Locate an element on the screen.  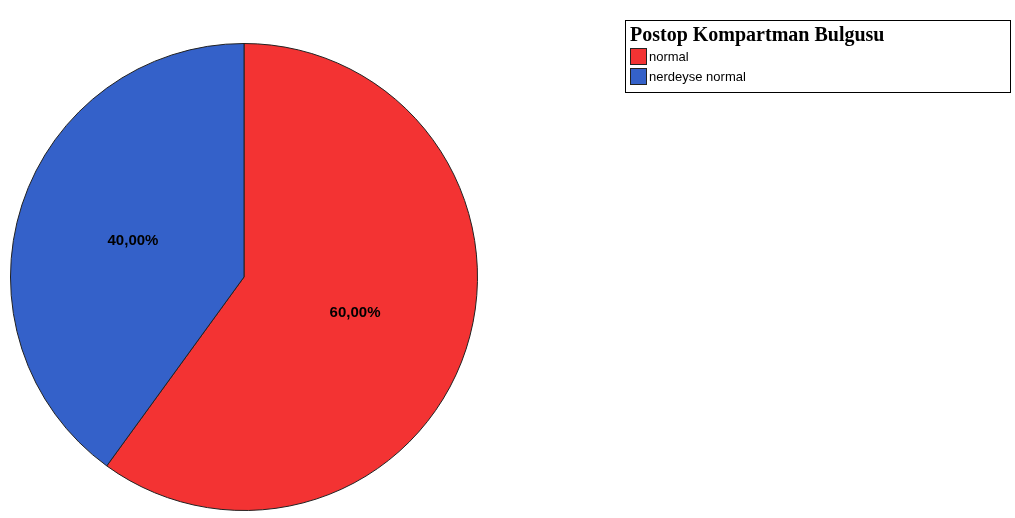
legend-label: nerdeyse normal is located at coordinates (697, 76).